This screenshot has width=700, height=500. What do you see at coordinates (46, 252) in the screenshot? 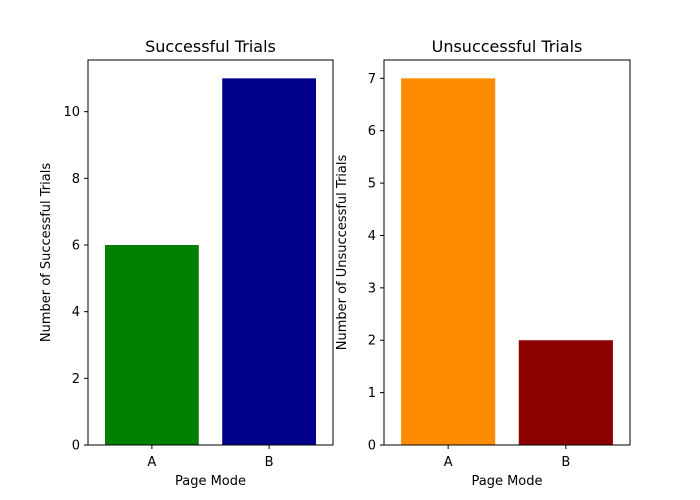
I see `y-axis-label: Number of Successful Trials` at bounding box center [46, 252].